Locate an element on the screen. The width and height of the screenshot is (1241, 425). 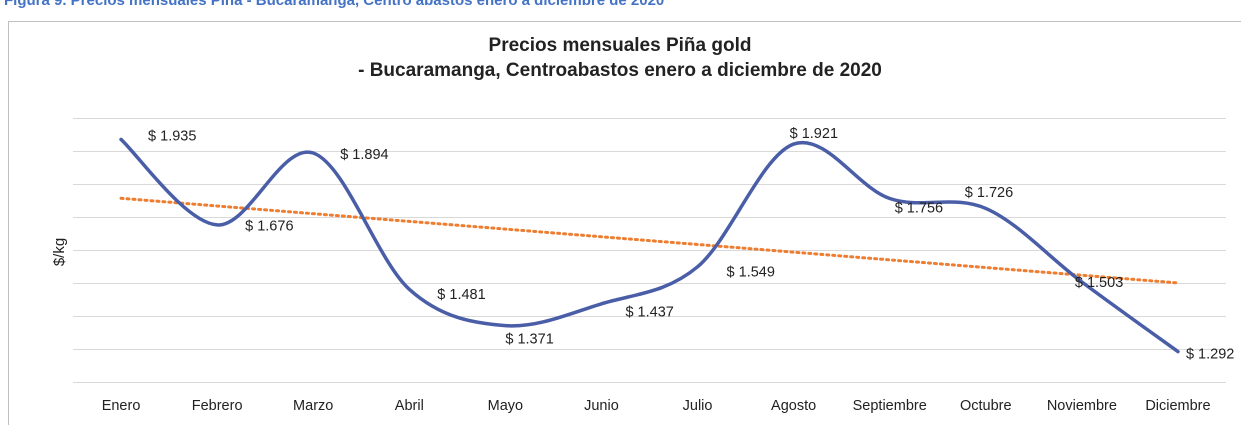
x-tick-label: Mayo is located at coordinates (505, 406).